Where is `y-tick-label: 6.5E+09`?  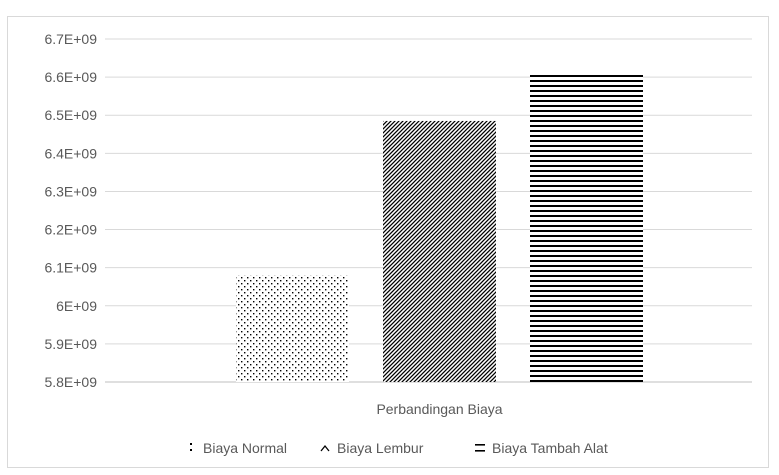 y-tick-label: 6.5E+09 is located at coordinates (70, 115).